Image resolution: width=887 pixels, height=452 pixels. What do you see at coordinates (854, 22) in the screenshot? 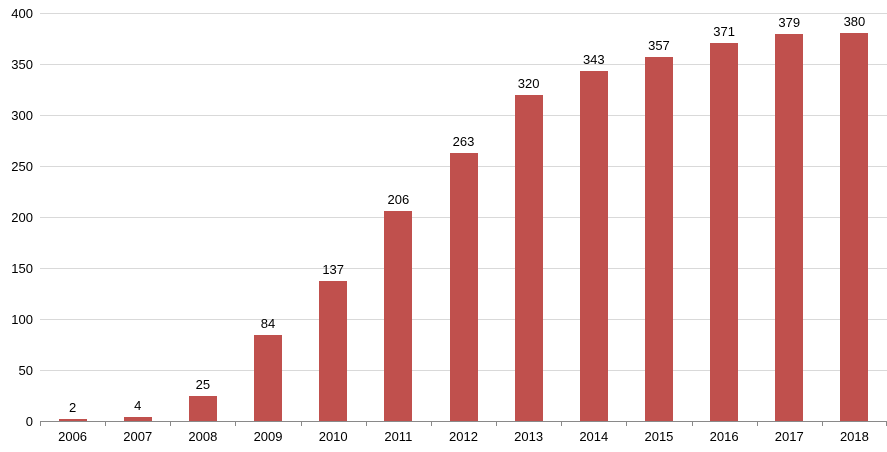
I see `bar-value-label: 380` at bounding box center [854, 22].